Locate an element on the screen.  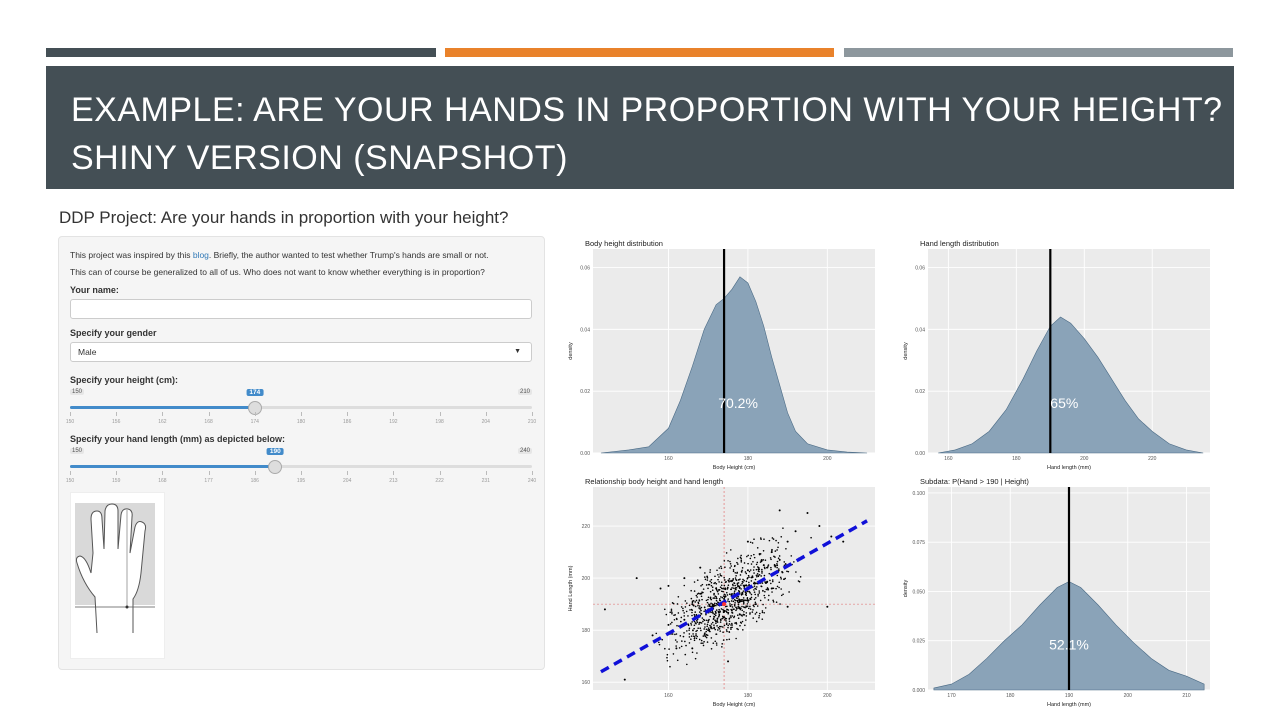
chart-title: Relationship body height and hand length is located at coordinates (654, 481).